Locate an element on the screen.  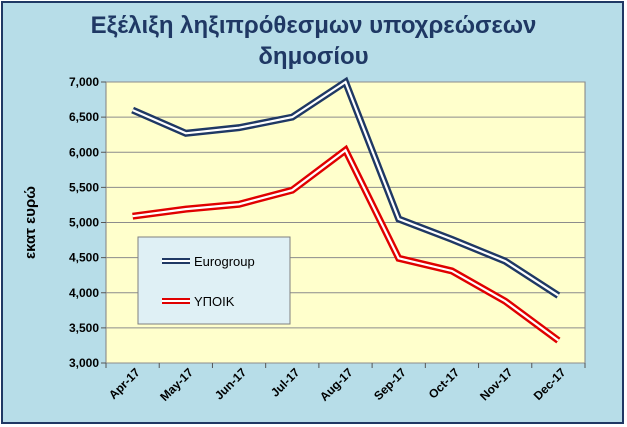
y-tick-label: 3,500 is located at coordinates (84, 328).